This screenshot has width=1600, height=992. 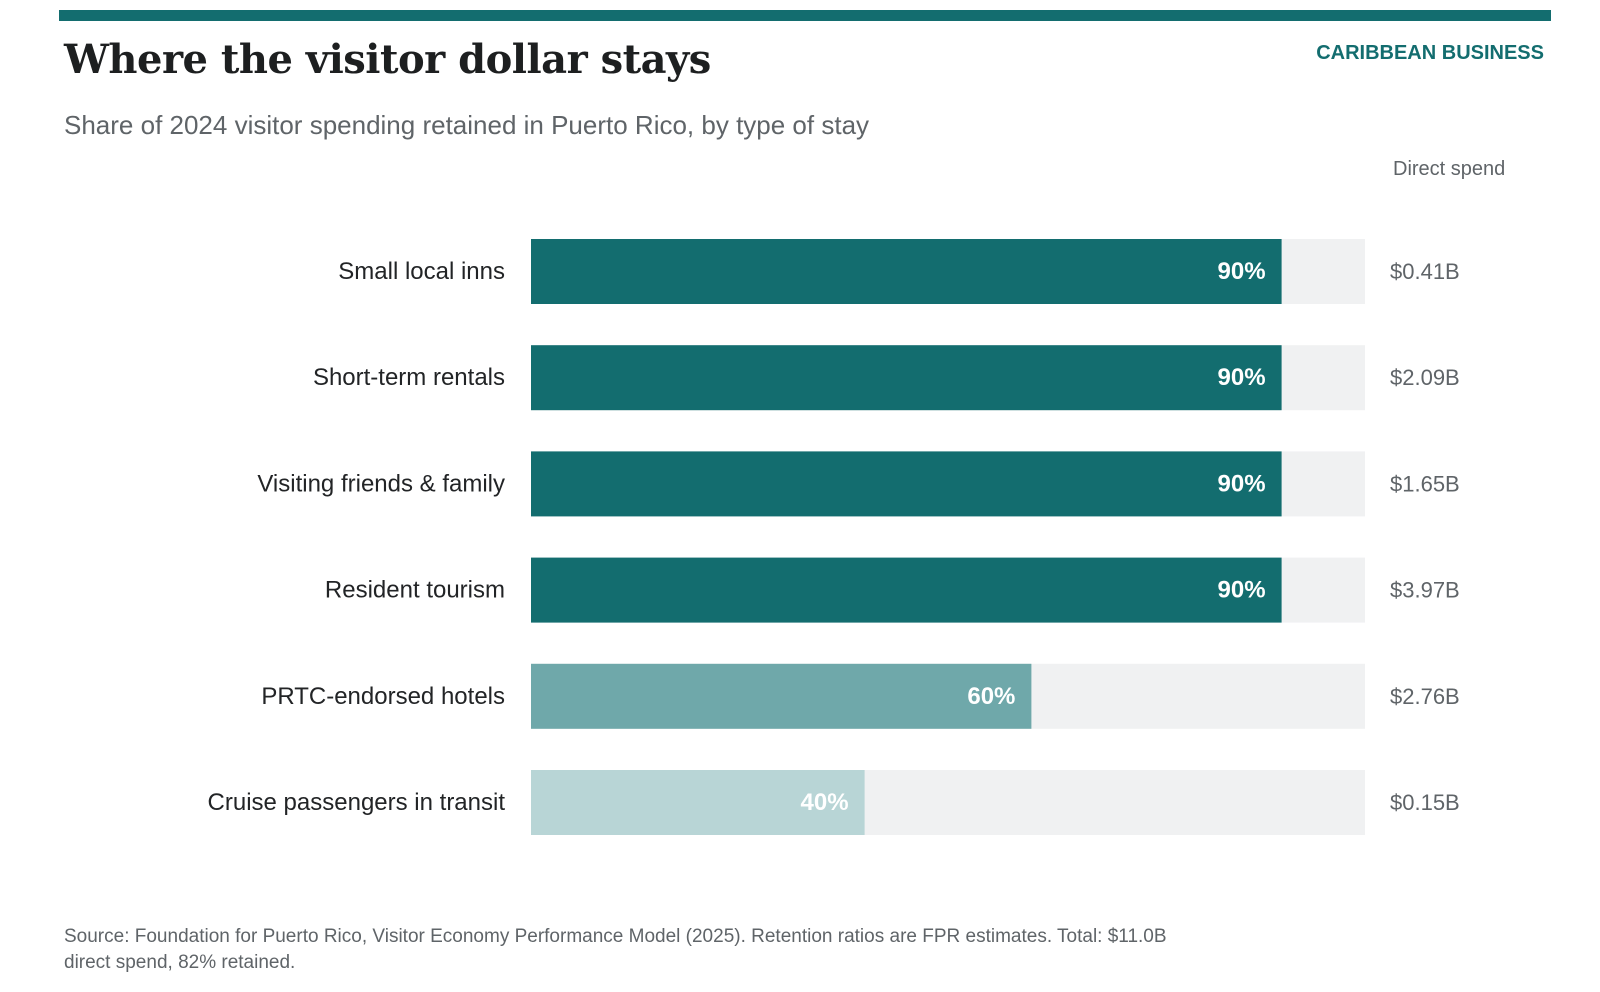 I want to click on chart-title: Where the visitor dollar stays, so click(x=387, y=59).